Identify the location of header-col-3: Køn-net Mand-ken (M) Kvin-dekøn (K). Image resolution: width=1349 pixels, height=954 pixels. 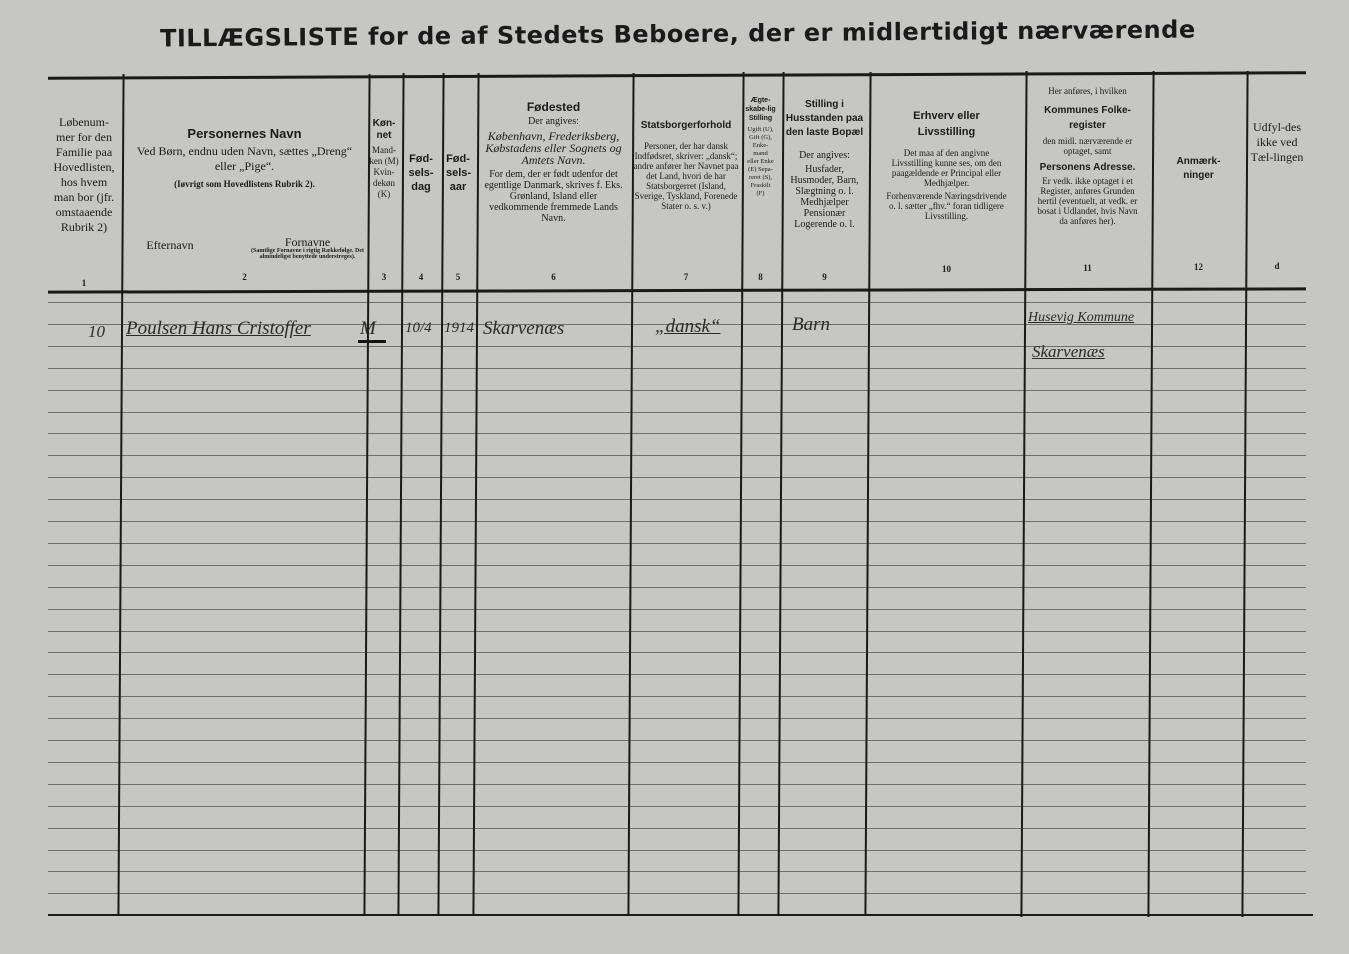
(384, 223).